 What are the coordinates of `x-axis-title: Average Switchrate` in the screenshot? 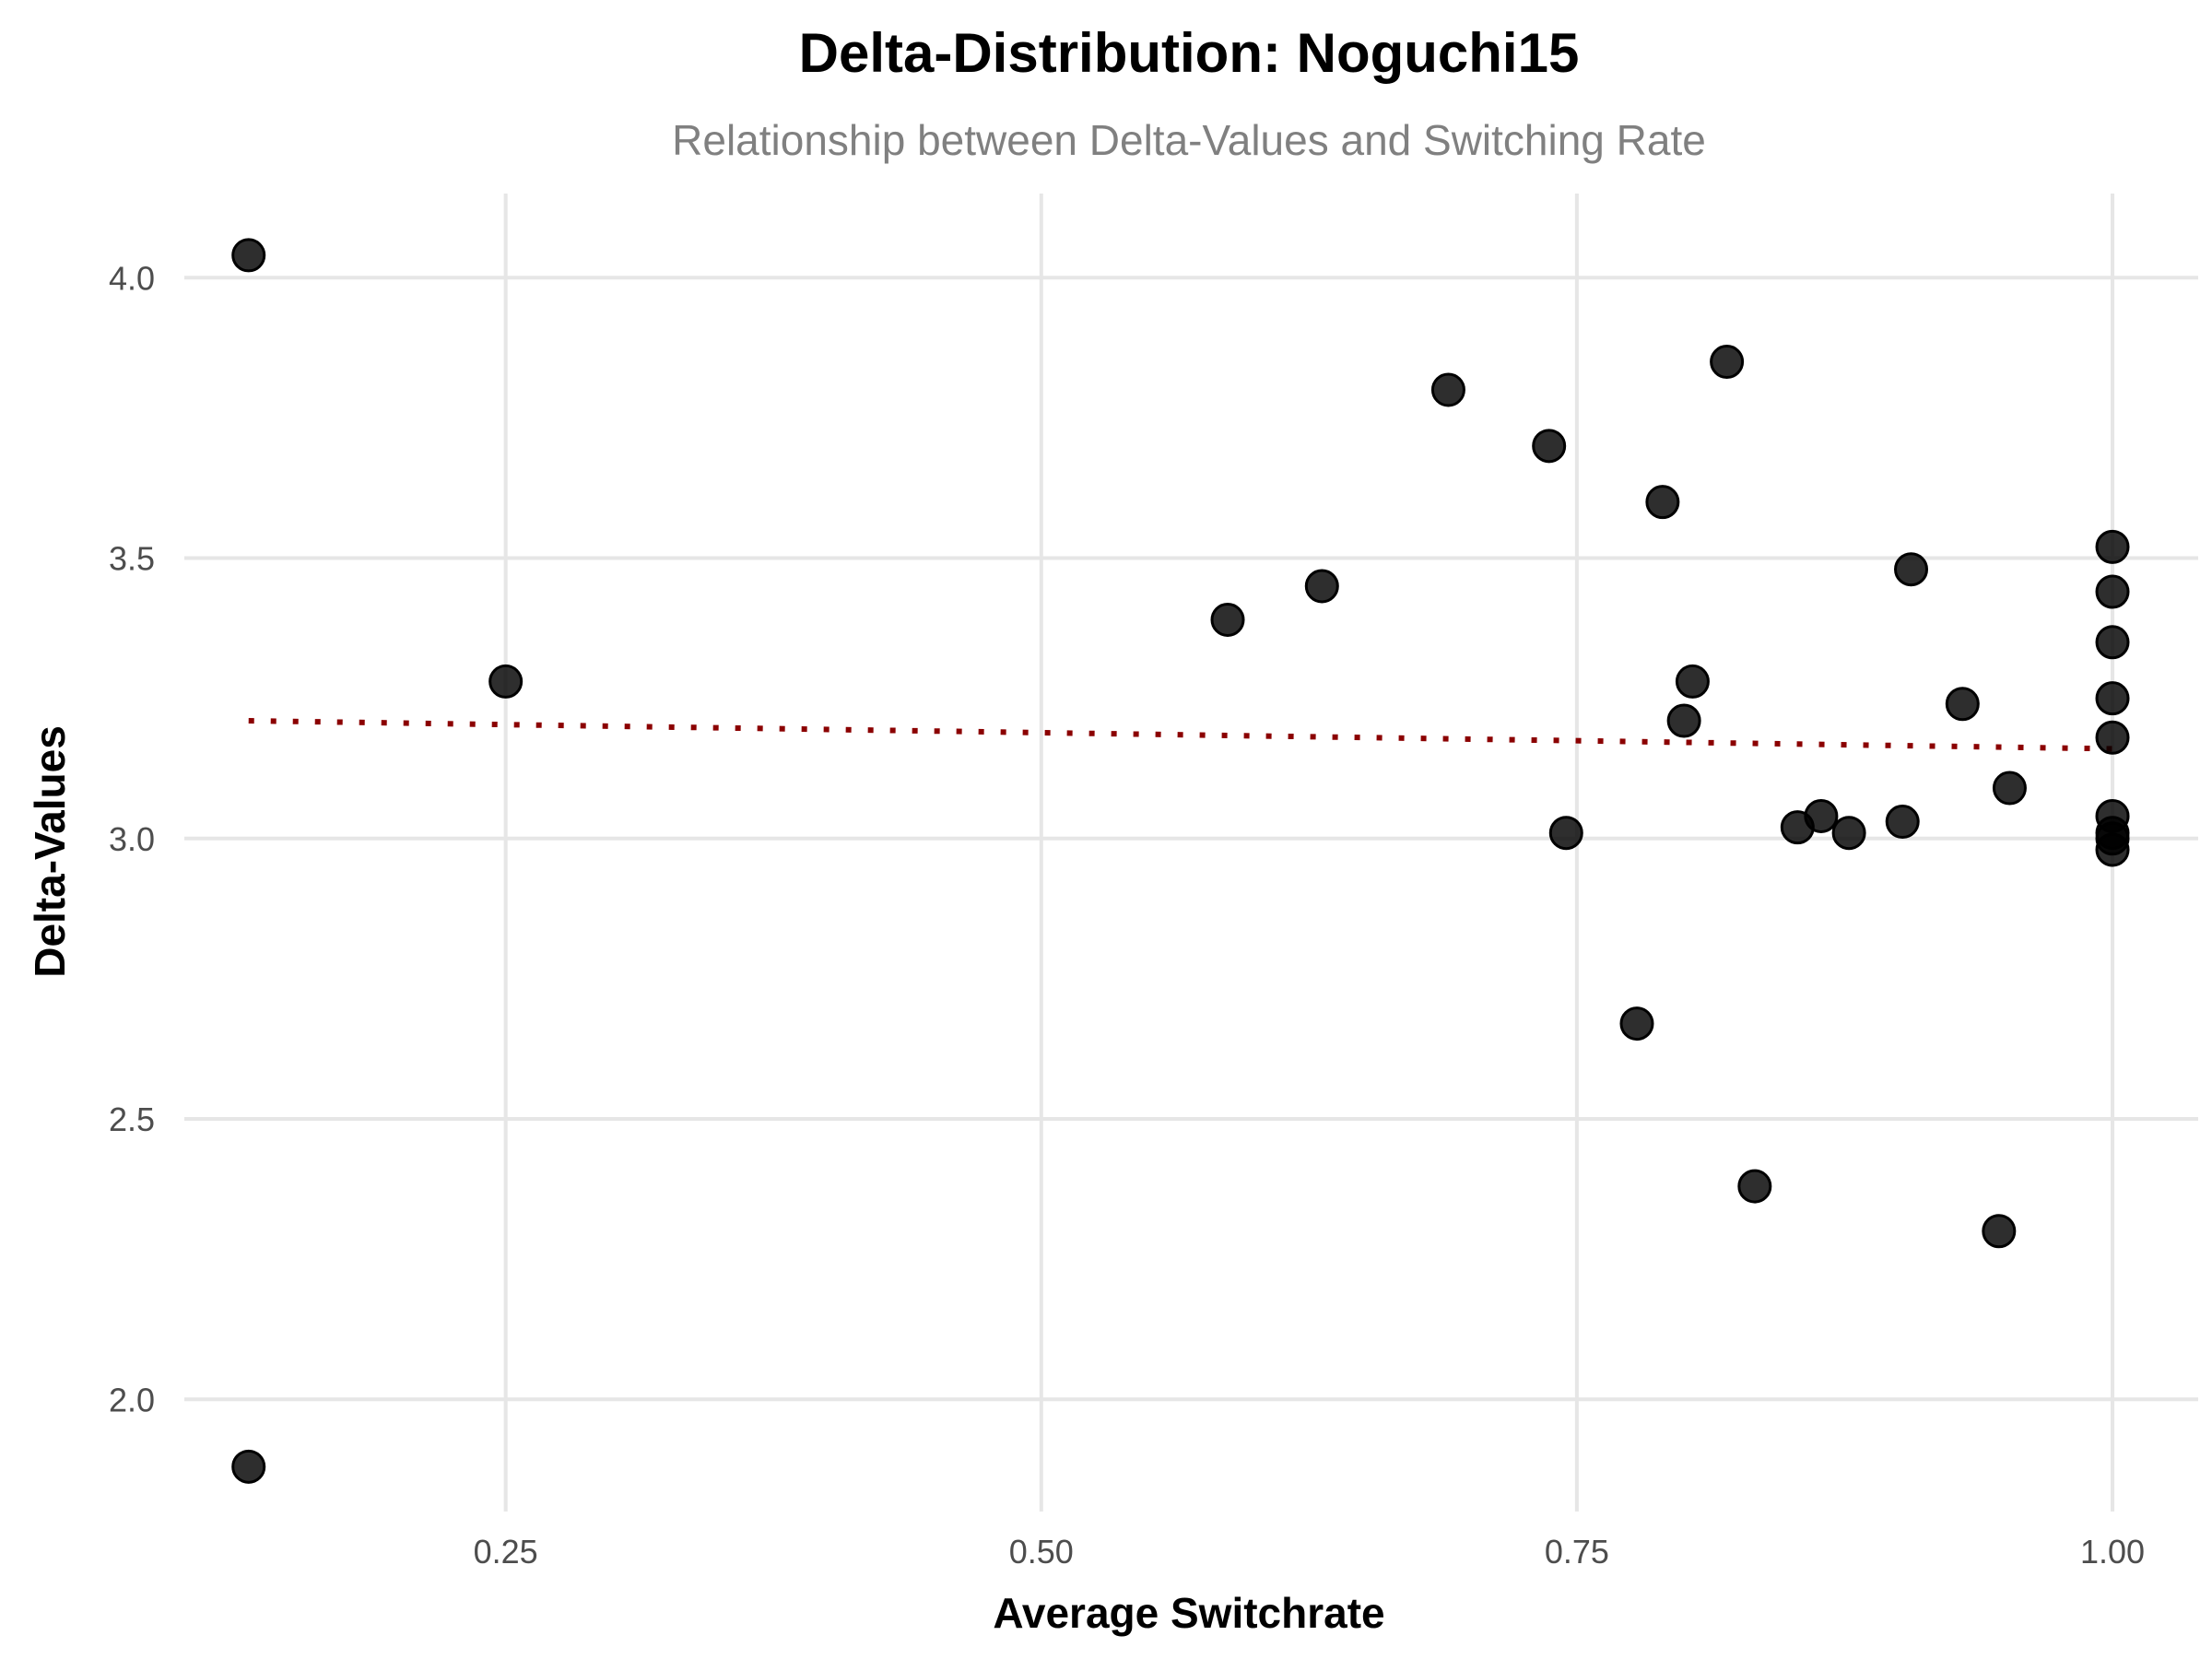 It's located at (1188, 1613).